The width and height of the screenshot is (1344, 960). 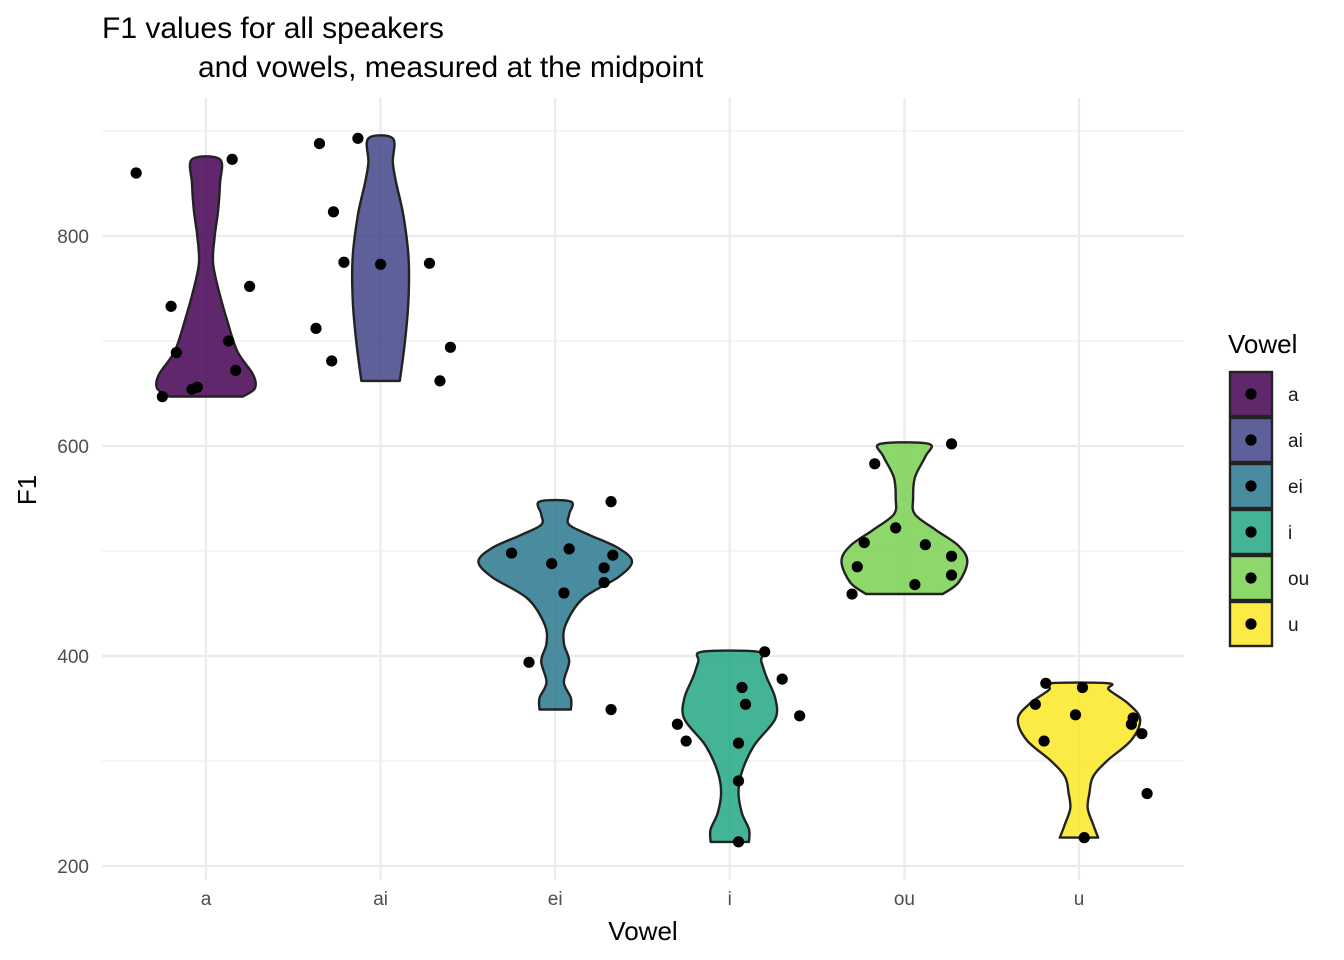 What do you see at coordinates (904, 518) in the screenshot?
I see `violin-ou` at bounding box center [904, 518].